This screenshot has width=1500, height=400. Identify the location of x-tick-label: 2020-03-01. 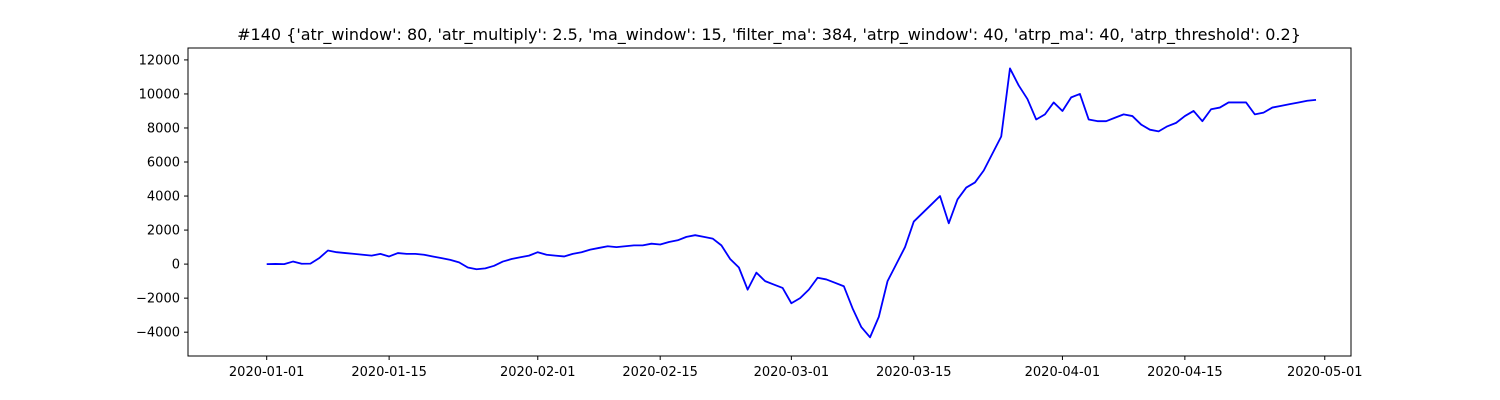
(792, 372).